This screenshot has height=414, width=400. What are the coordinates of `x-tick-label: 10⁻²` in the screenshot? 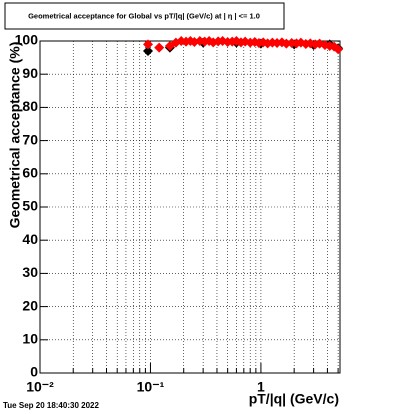 It's located at (40, 387).